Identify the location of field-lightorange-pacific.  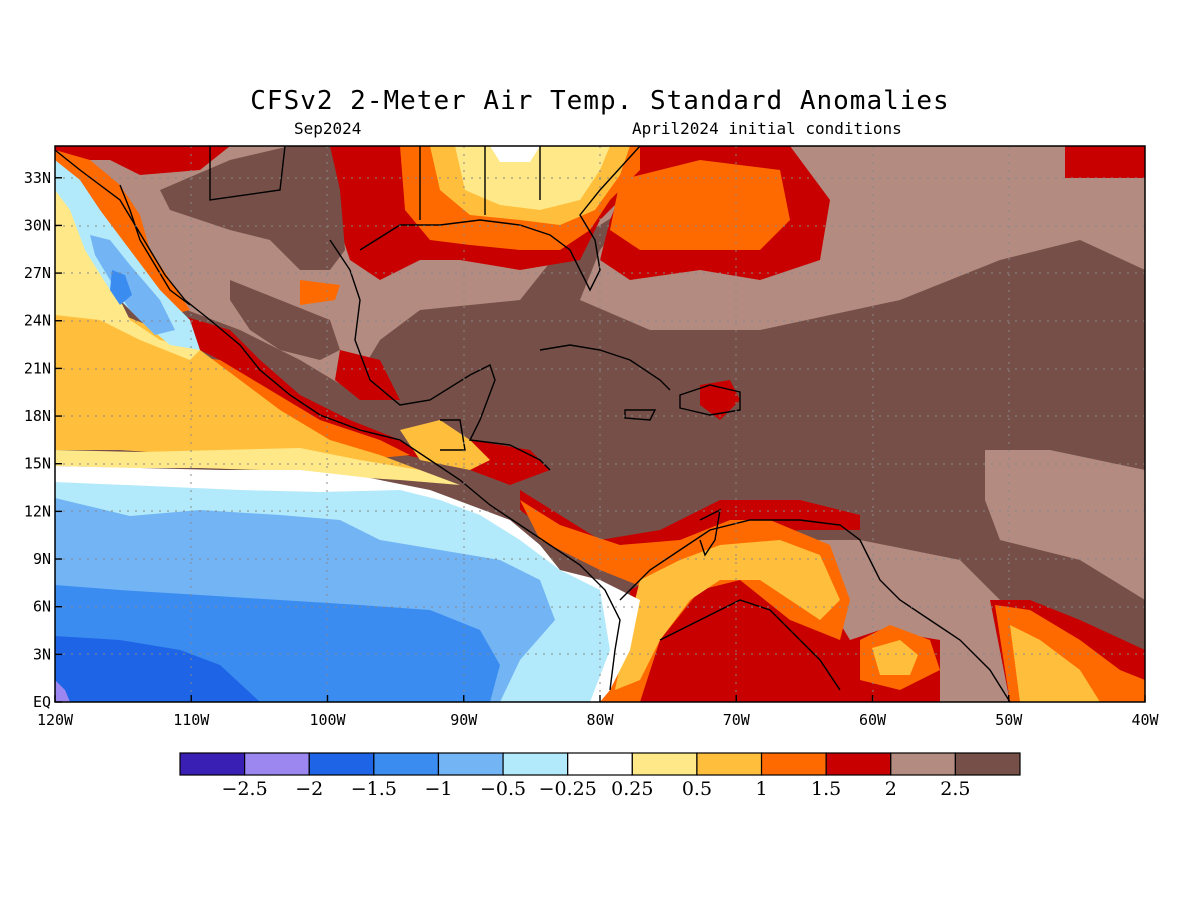
(237, 387).